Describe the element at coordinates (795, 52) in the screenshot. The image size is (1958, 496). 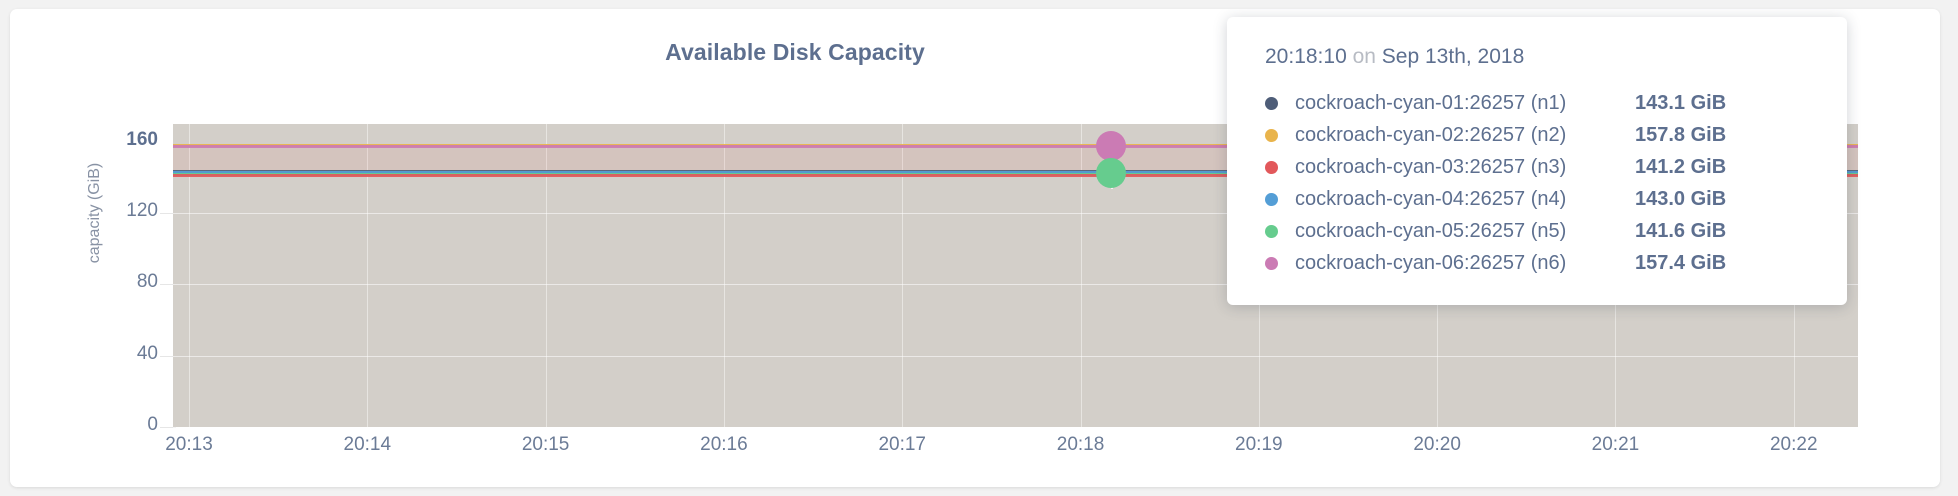
I see `chart-title-text: Available Disk Capacity` at that location.